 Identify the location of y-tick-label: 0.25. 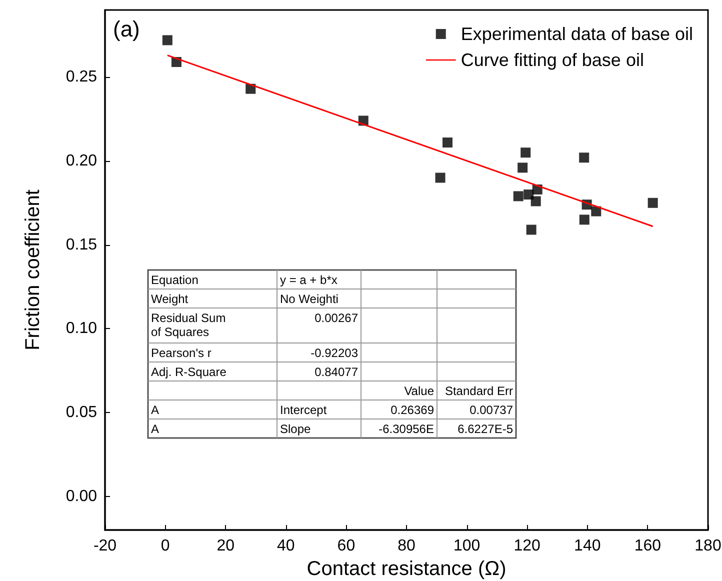
(82, 77).